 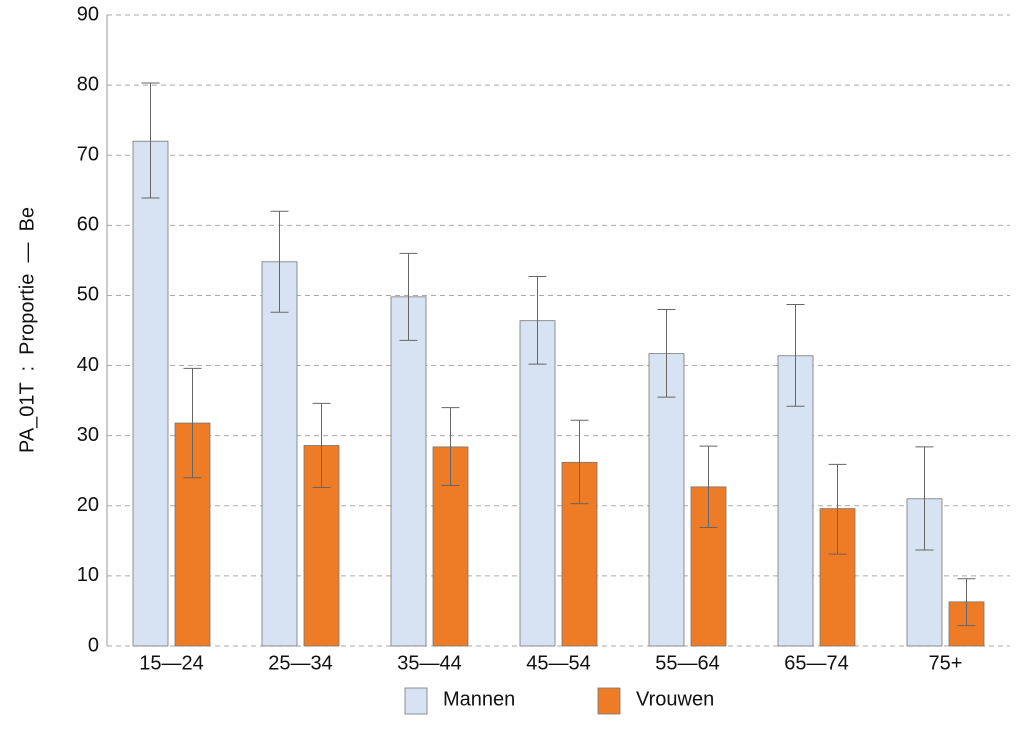 What do you see at coordinates (93, 645) in the screenshot?
I see `y-tick-label: 0` at bounding box center [93, 645].